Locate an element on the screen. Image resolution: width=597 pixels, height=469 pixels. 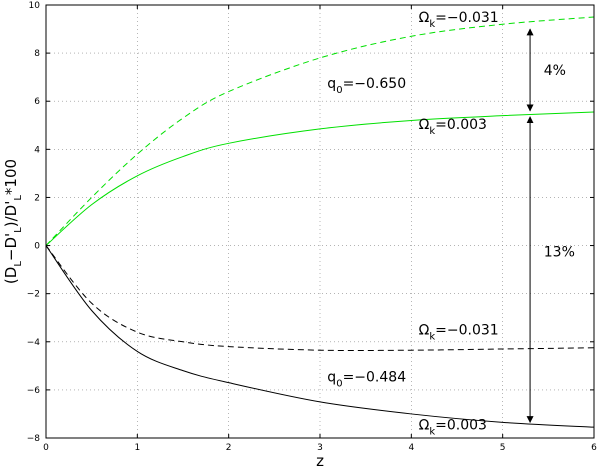
y-axis-label: (DL−D'L)/D'L*100 is located at coordinates (13, 221).